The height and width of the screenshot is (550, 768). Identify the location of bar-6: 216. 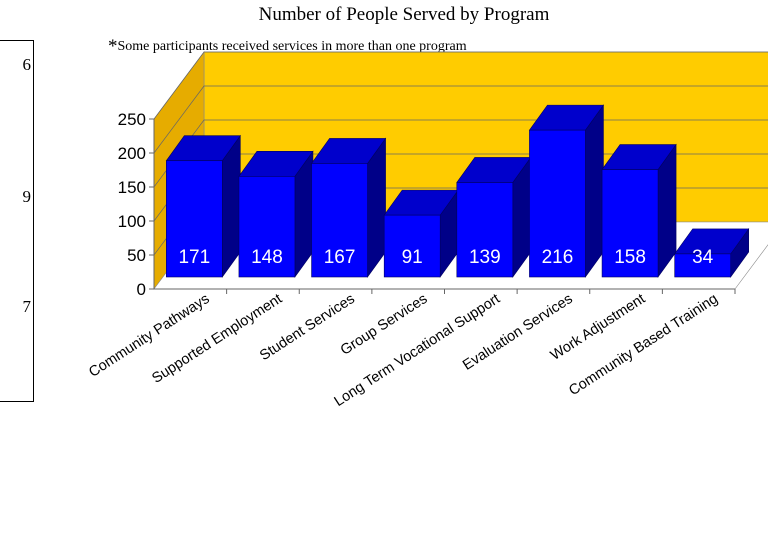
(566, 191).